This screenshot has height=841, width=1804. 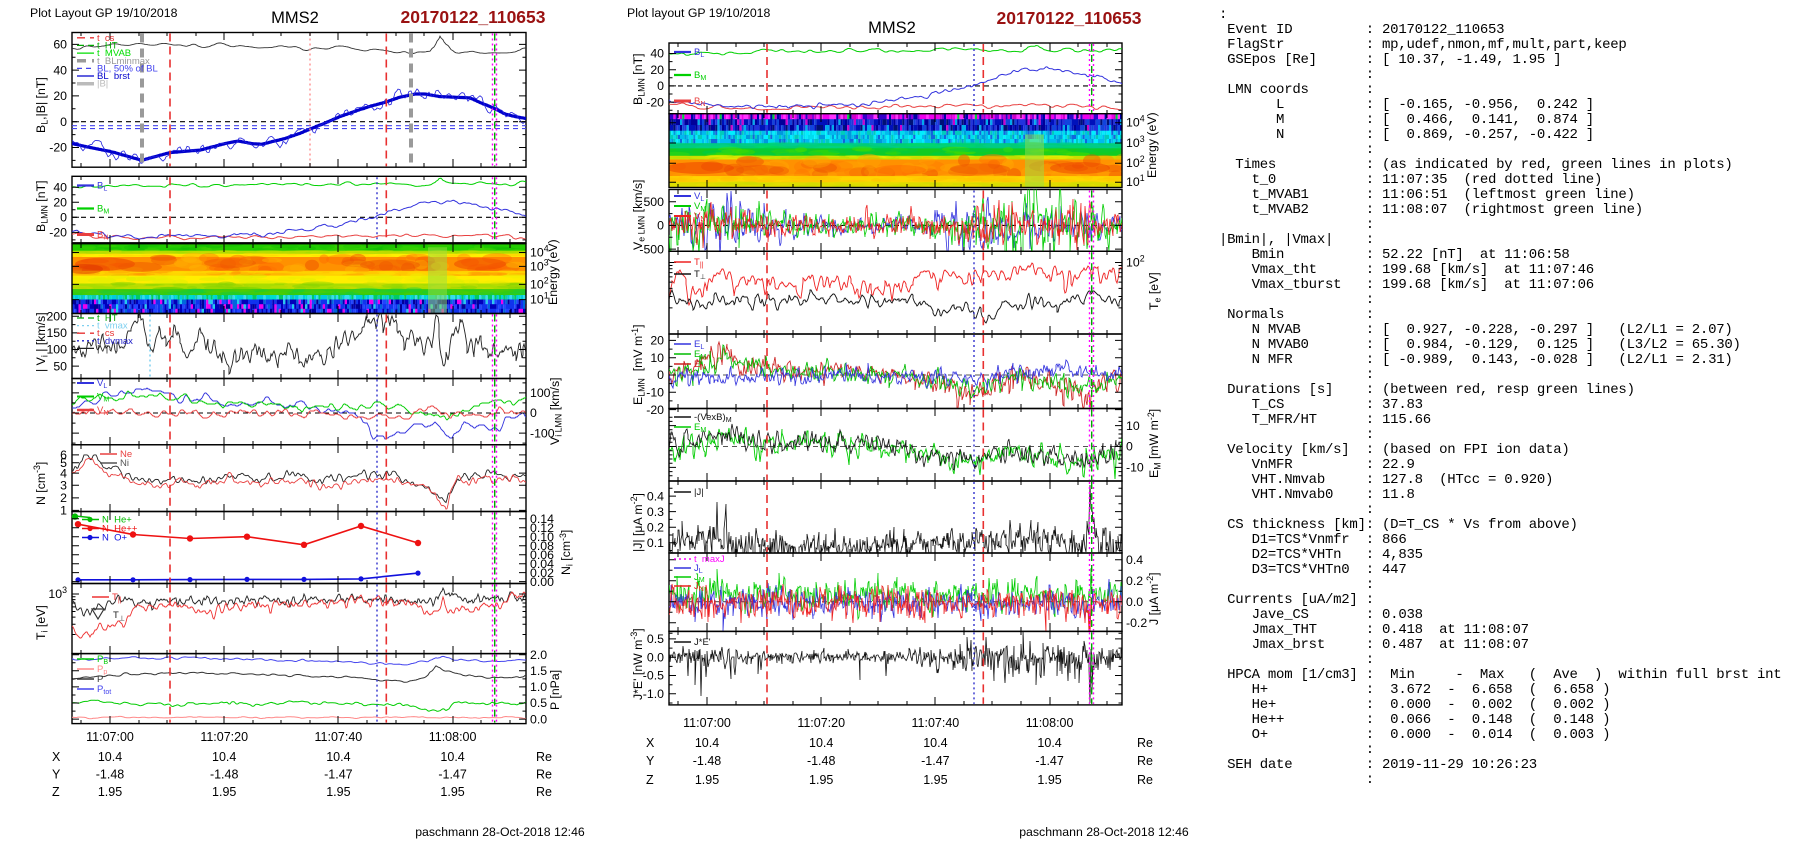 What do you see at coordinates (699, 13) in the screenshot?
I see `svg-text: Plot layout GP 19/10/2018` at bounding box center [699, 13].